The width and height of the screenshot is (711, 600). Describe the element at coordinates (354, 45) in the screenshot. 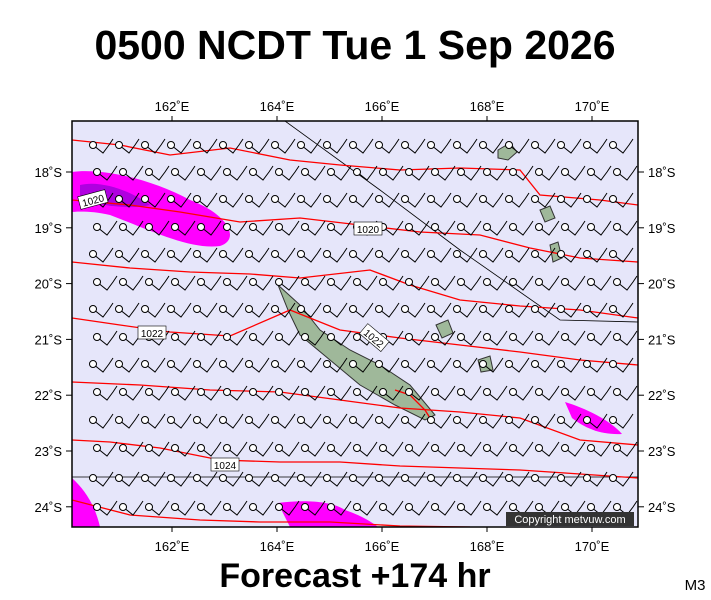

I see `title: 0500 NCDT Tue 1 Sep 2026` at that location.